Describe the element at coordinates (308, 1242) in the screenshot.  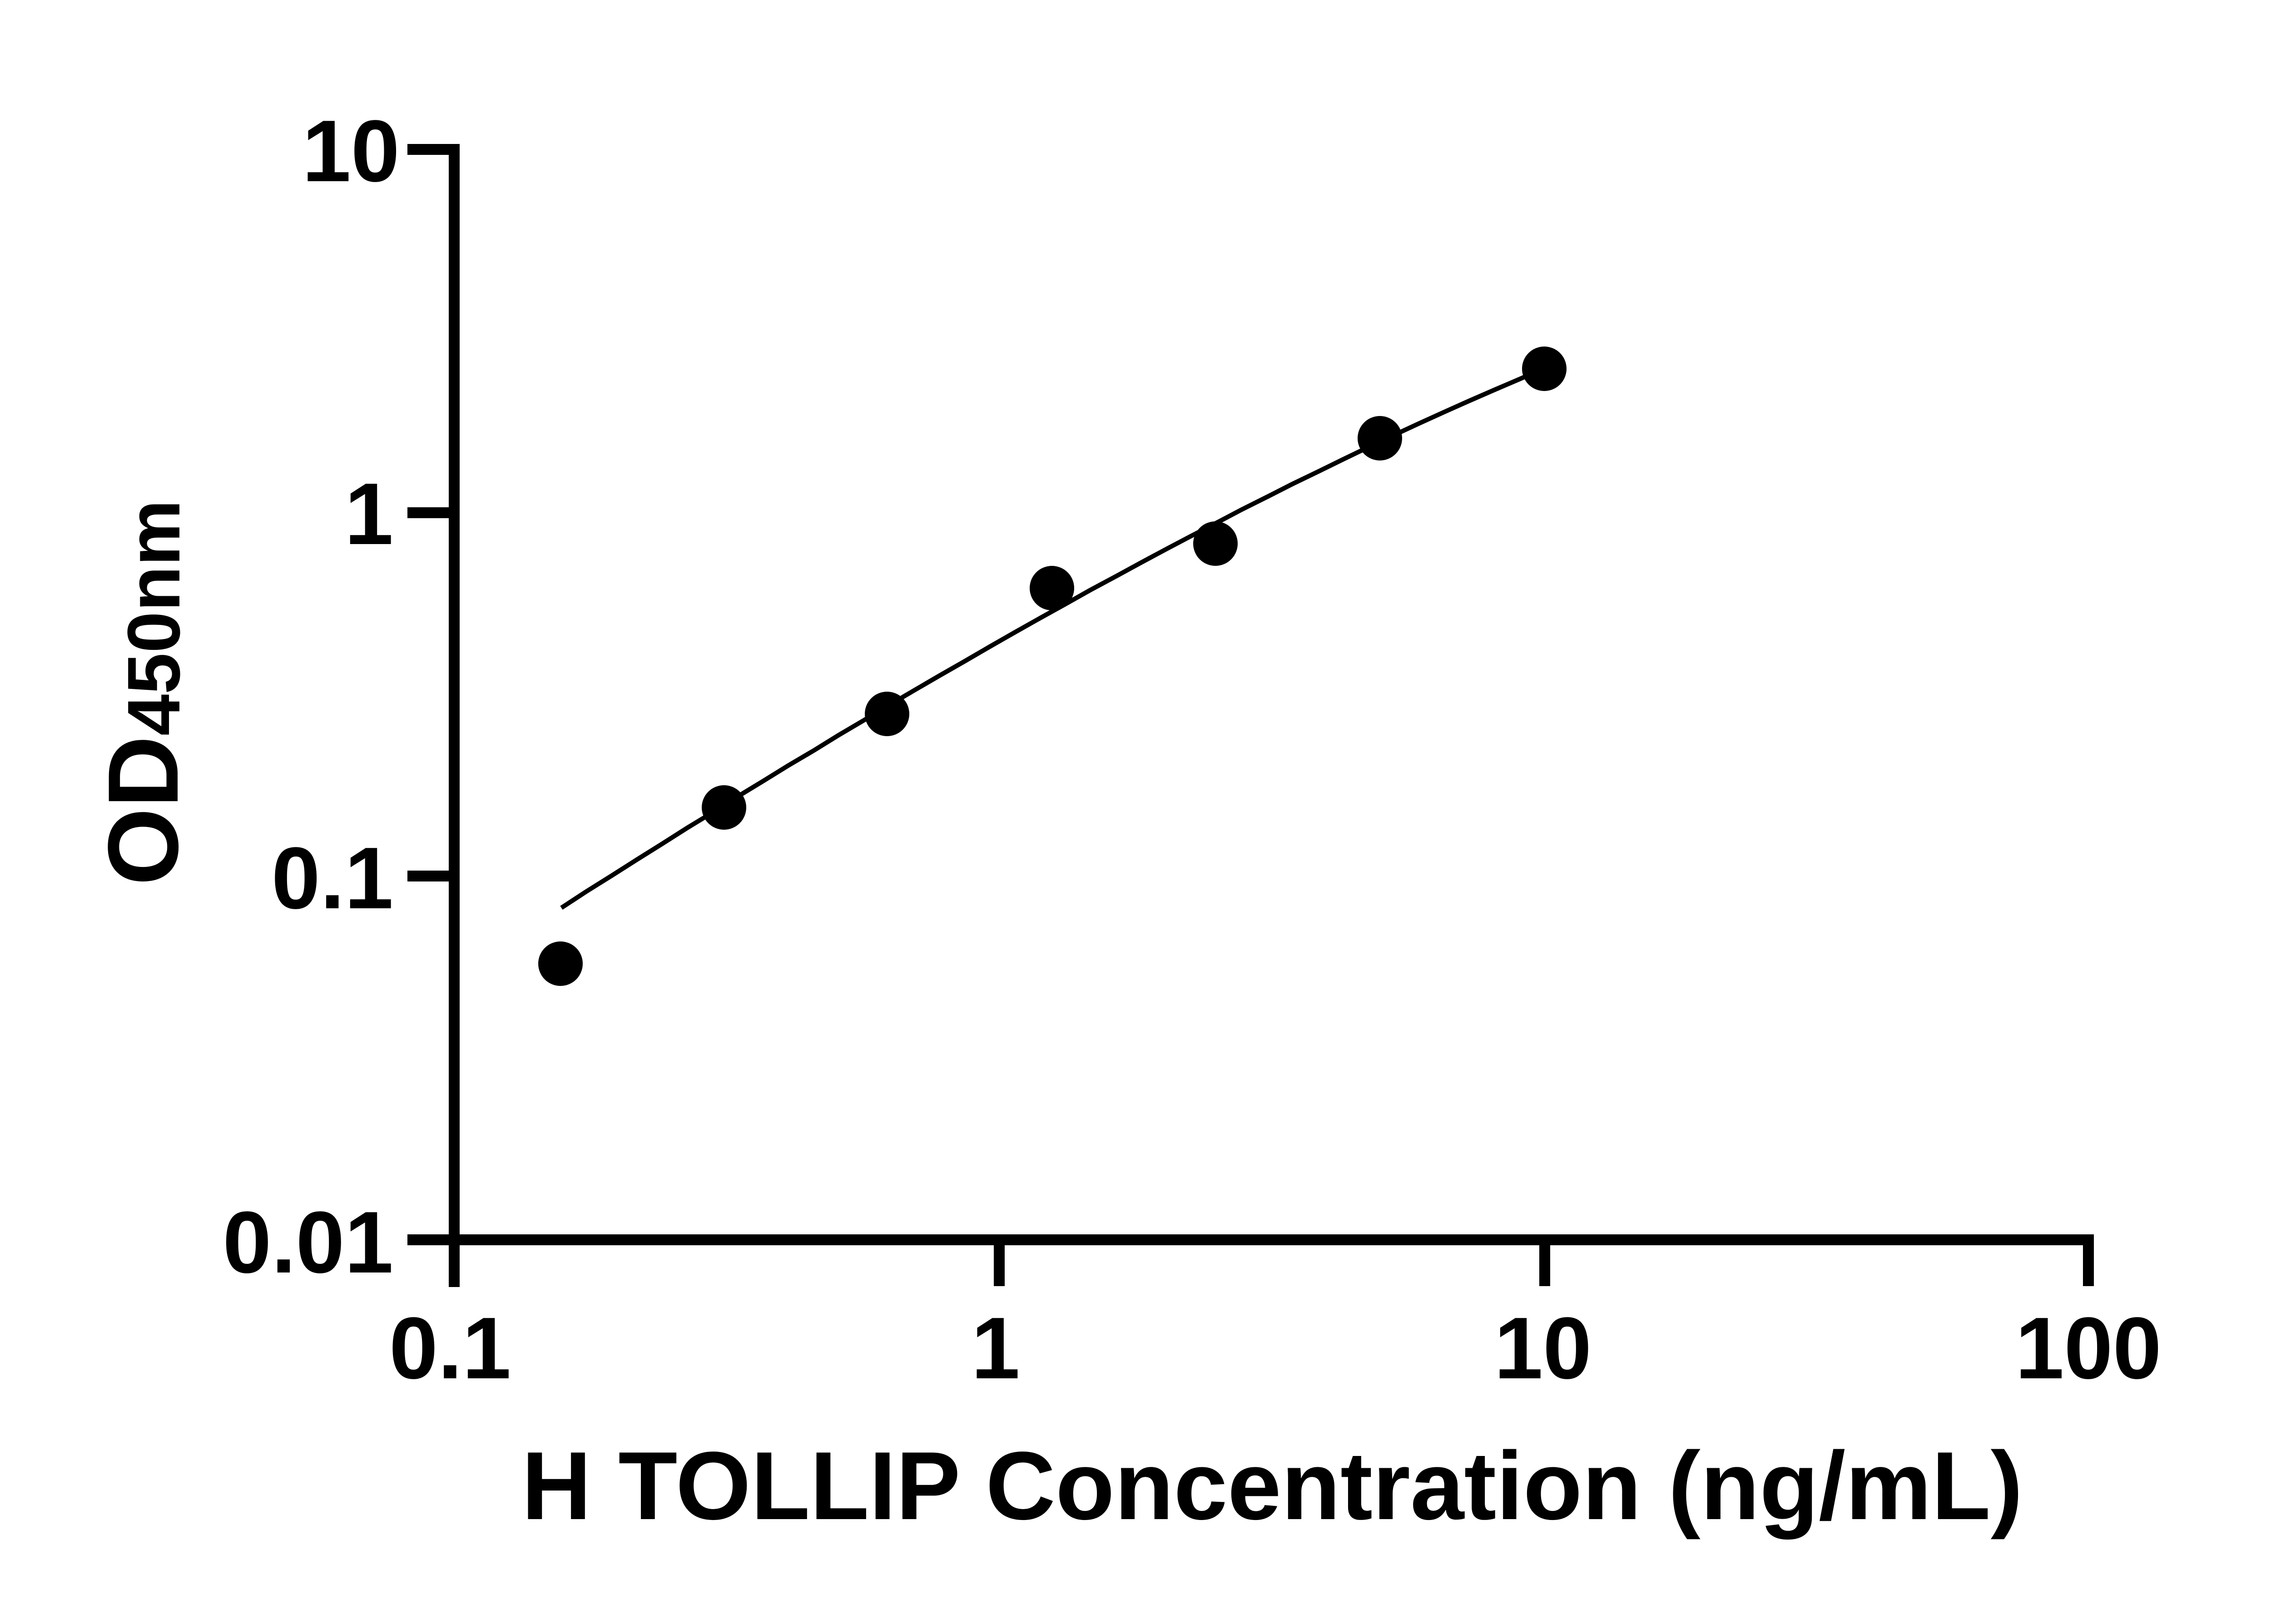
I see `svg-text: 0.01` at that location.